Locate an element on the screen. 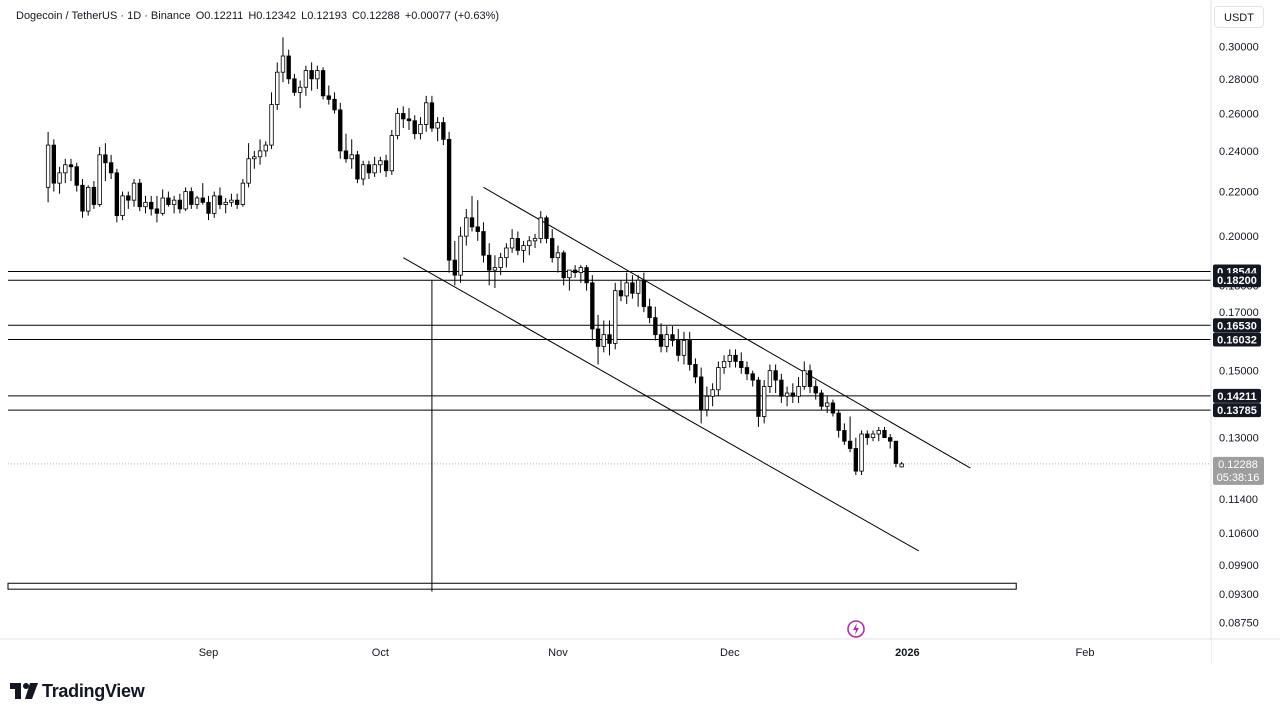 The image size is (1280, 717). time-axis-background is located at coordinates (609, 652).